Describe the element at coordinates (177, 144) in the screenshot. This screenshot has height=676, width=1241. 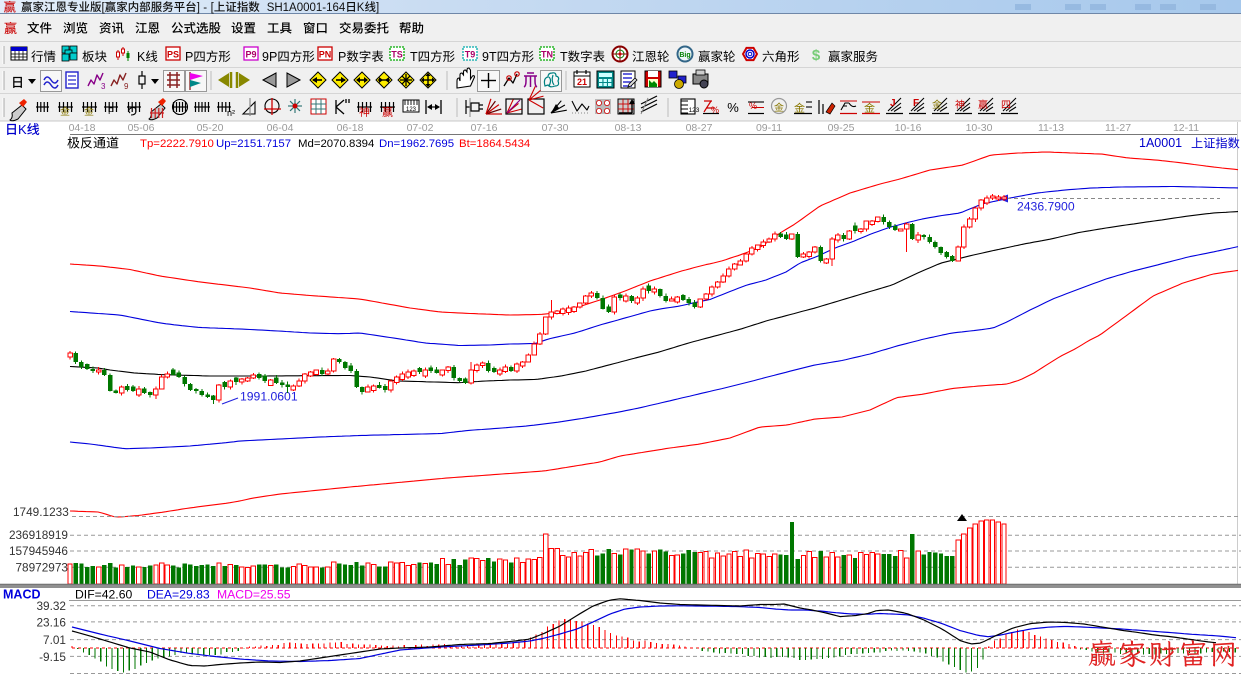
I see `svg-text: Tp=2222.7910` at that location.